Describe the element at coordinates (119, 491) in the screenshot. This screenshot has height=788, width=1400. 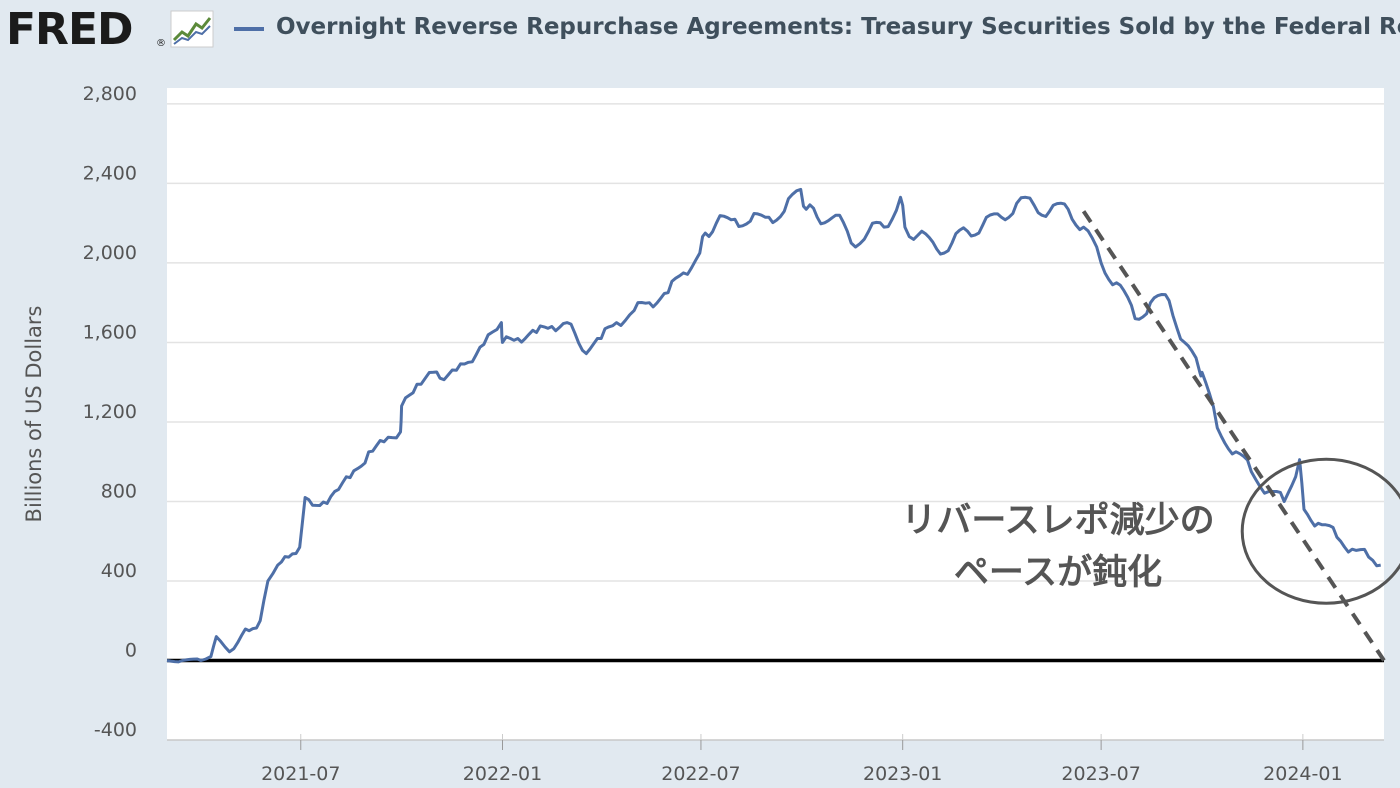
I see `y-tick-label: 800` at that location.